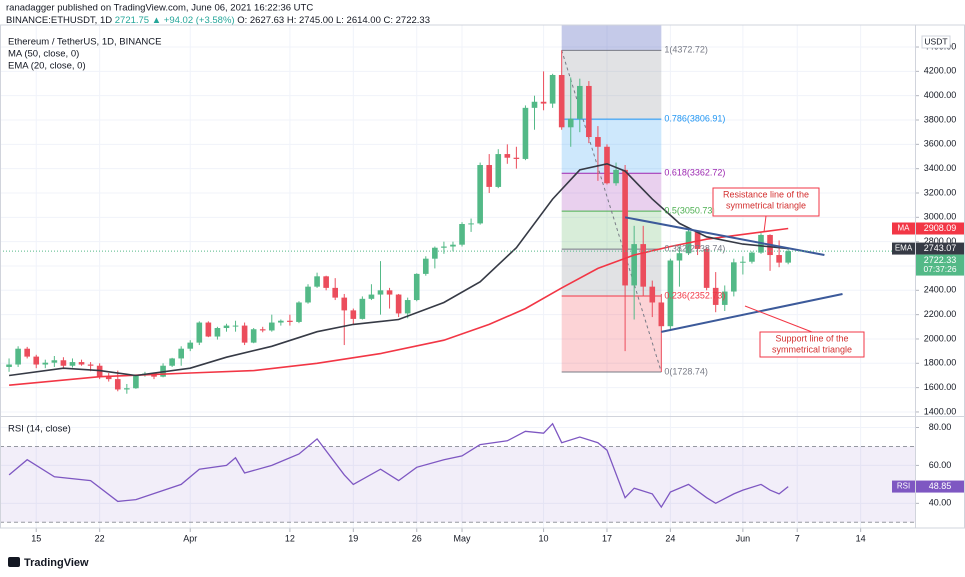 The width and height of the screenshot is (965, 577). Describe the element at coordinates (290, 538) in the screenshot. I see `x-tick-label: 12` at that location.